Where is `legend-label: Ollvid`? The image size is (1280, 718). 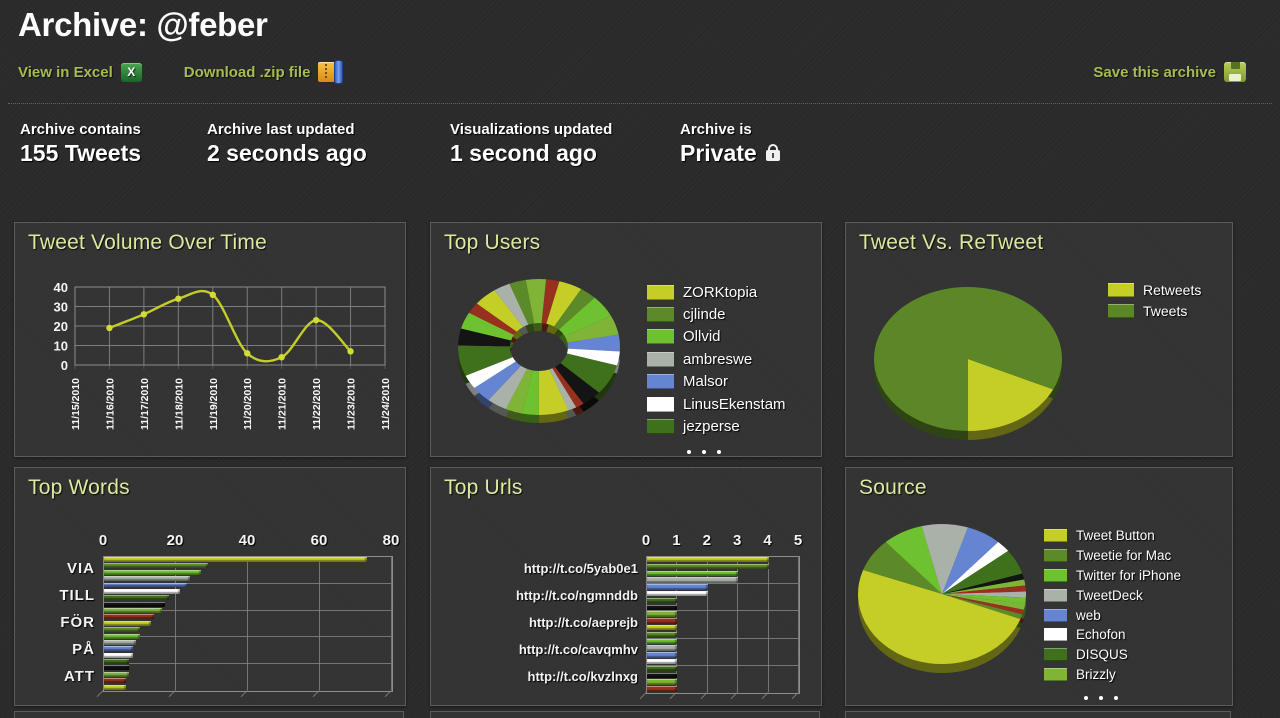
legend-label: Ollvid is located at coordinates (702, 337).